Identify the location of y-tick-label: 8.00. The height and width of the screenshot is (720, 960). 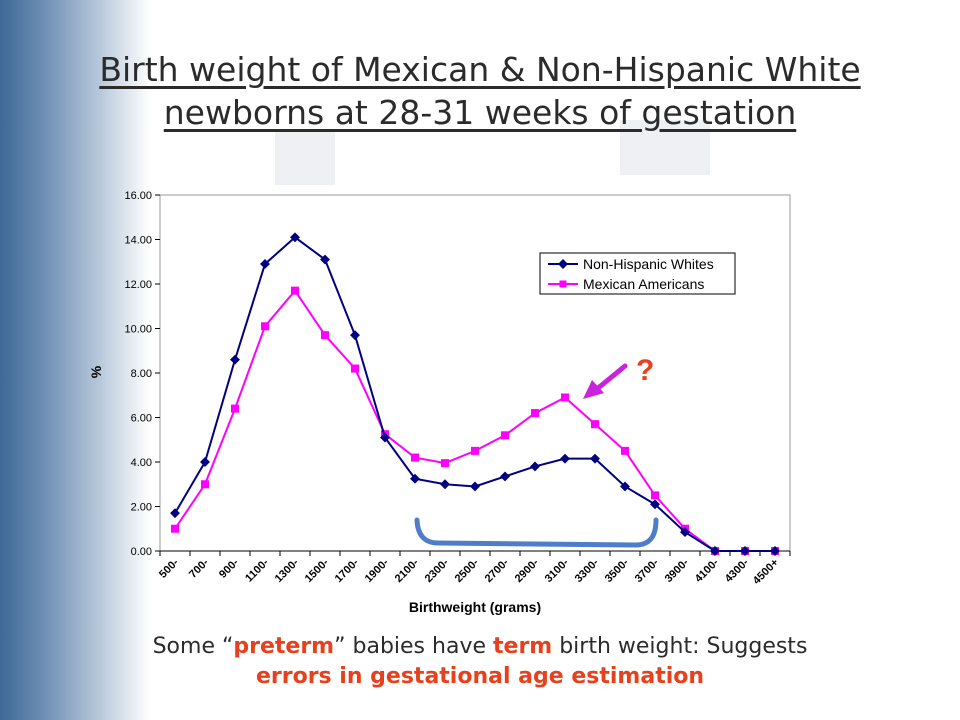
(141, 374).